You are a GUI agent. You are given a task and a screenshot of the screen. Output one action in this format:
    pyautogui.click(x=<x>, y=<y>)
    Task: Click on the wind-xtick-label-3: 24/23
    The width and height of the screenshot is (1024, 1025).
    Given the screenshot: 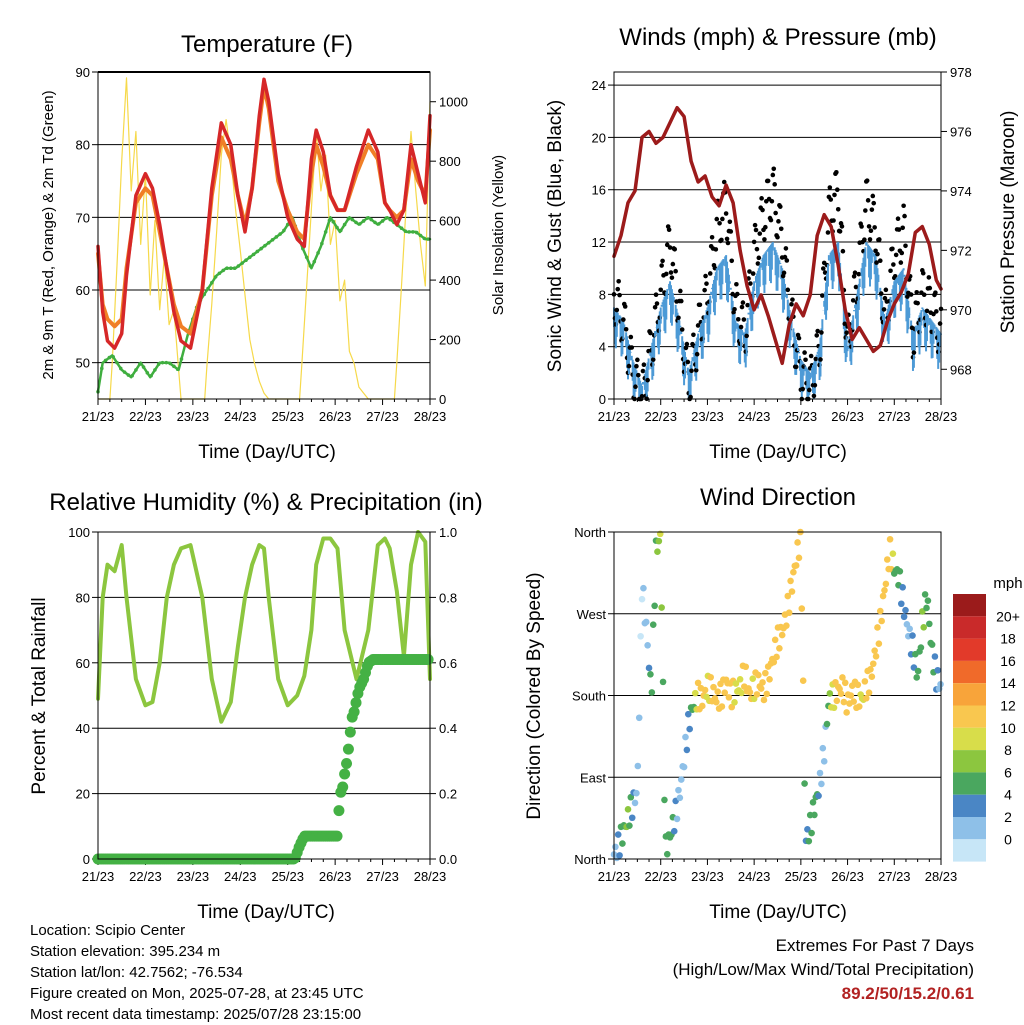 What is the action you would take?
    pyautogui.click(x=754, y=416)
    